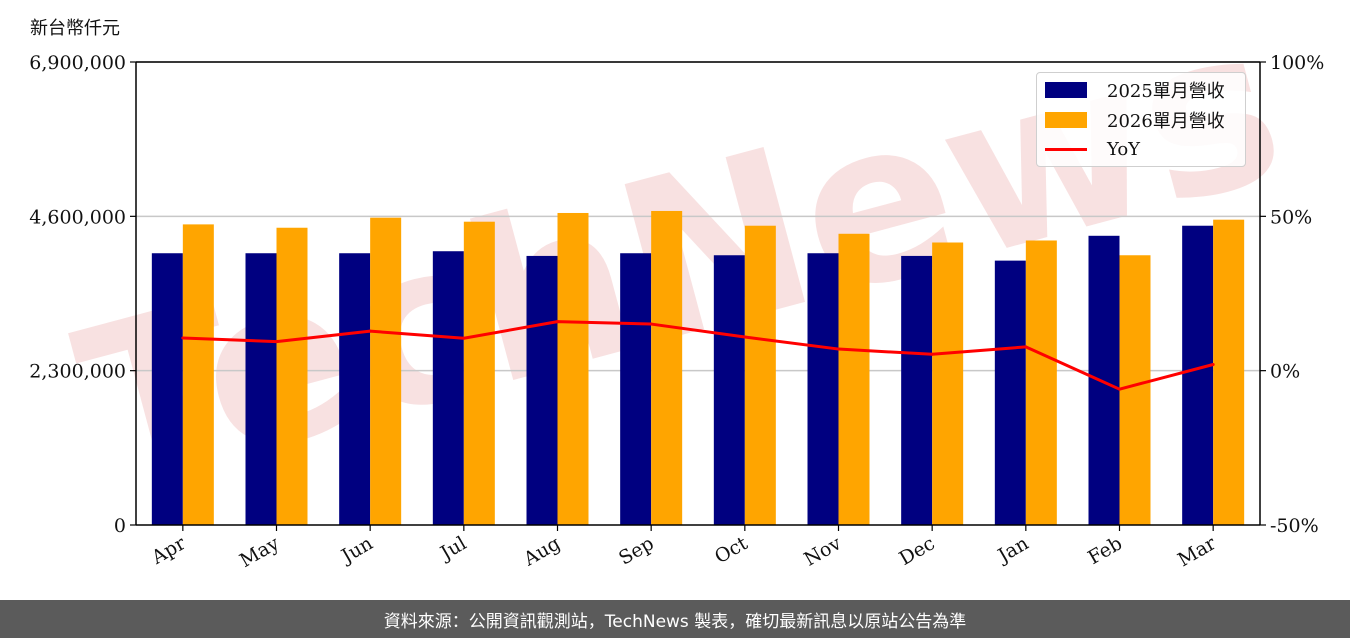 The image size is (1350, 638). Describe the element at coordinates (77, 372) in the screenshot. I see `y-tick-label: 2,300,000` at that location.